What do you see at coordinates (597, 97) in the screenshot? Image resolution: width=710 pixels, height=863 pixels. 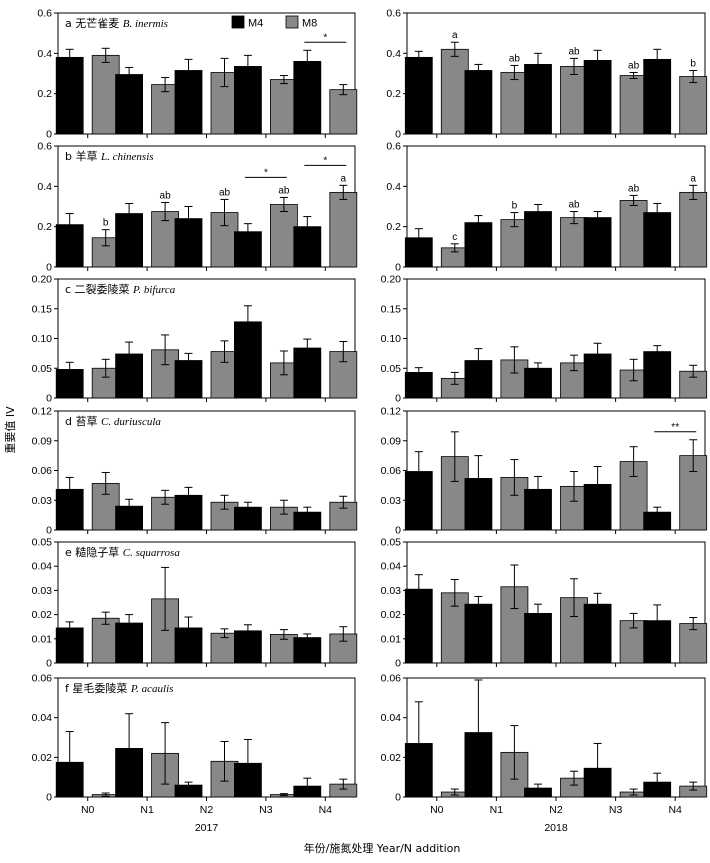 I see `bar-M4-N3` at bounding box center [597, 97].